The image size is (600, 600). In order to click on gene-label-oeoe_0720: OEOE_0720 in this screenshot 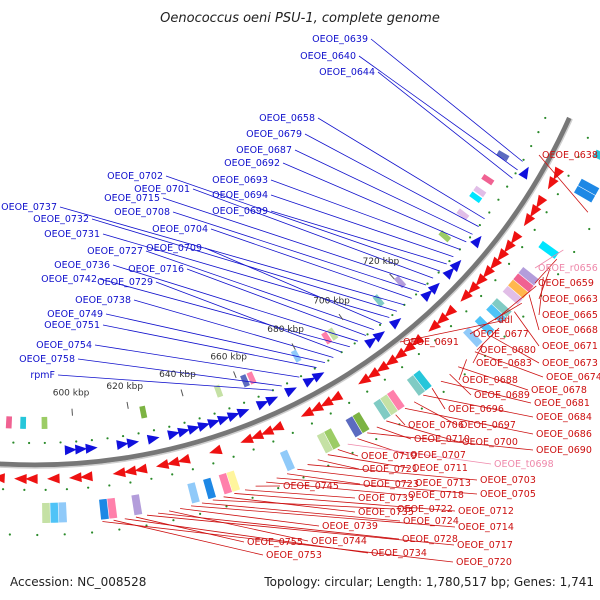, I will do `click(484, 562)`.